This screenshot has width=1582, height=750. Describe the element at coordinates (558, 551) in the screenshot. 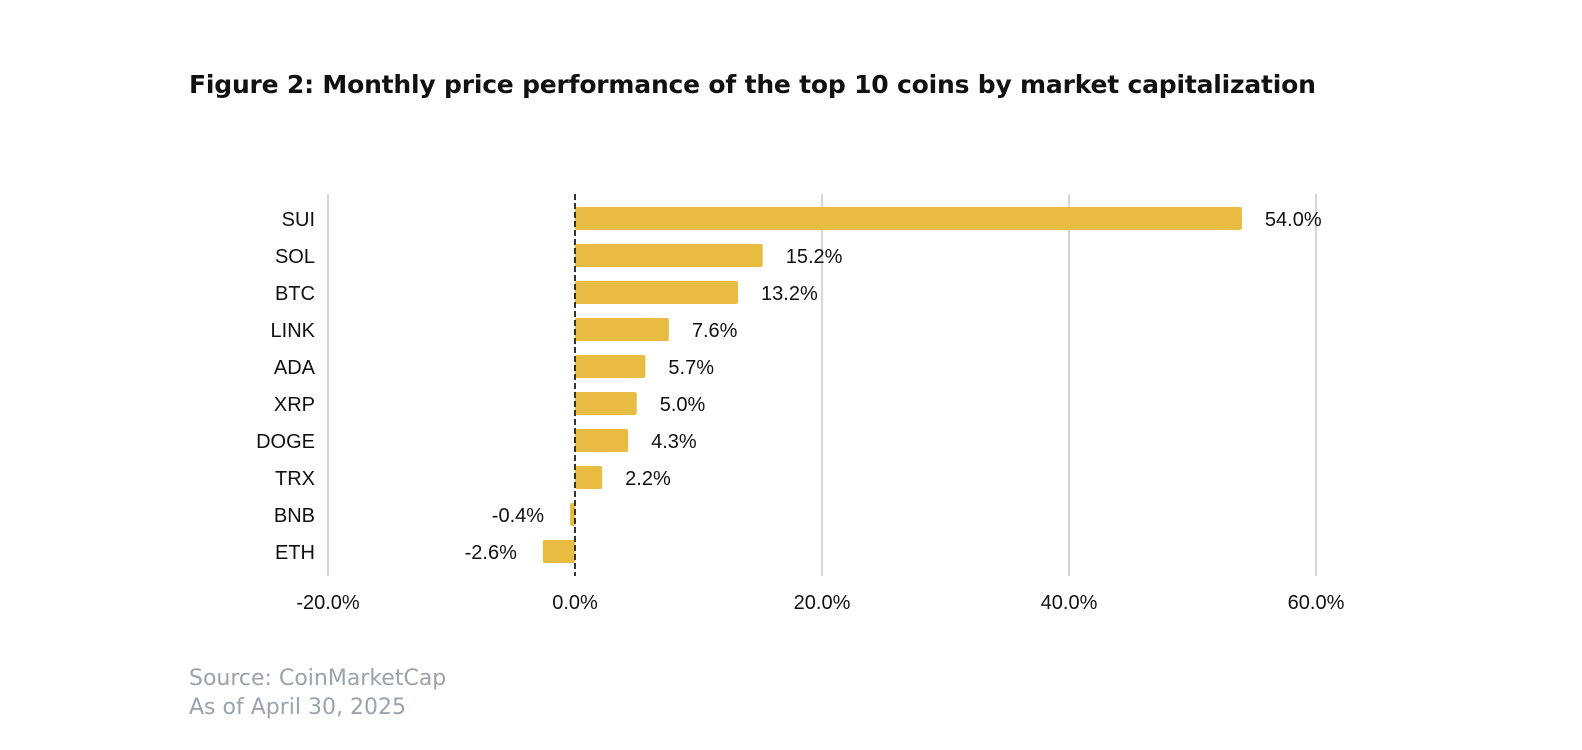

I see `bar-eth` at that location.